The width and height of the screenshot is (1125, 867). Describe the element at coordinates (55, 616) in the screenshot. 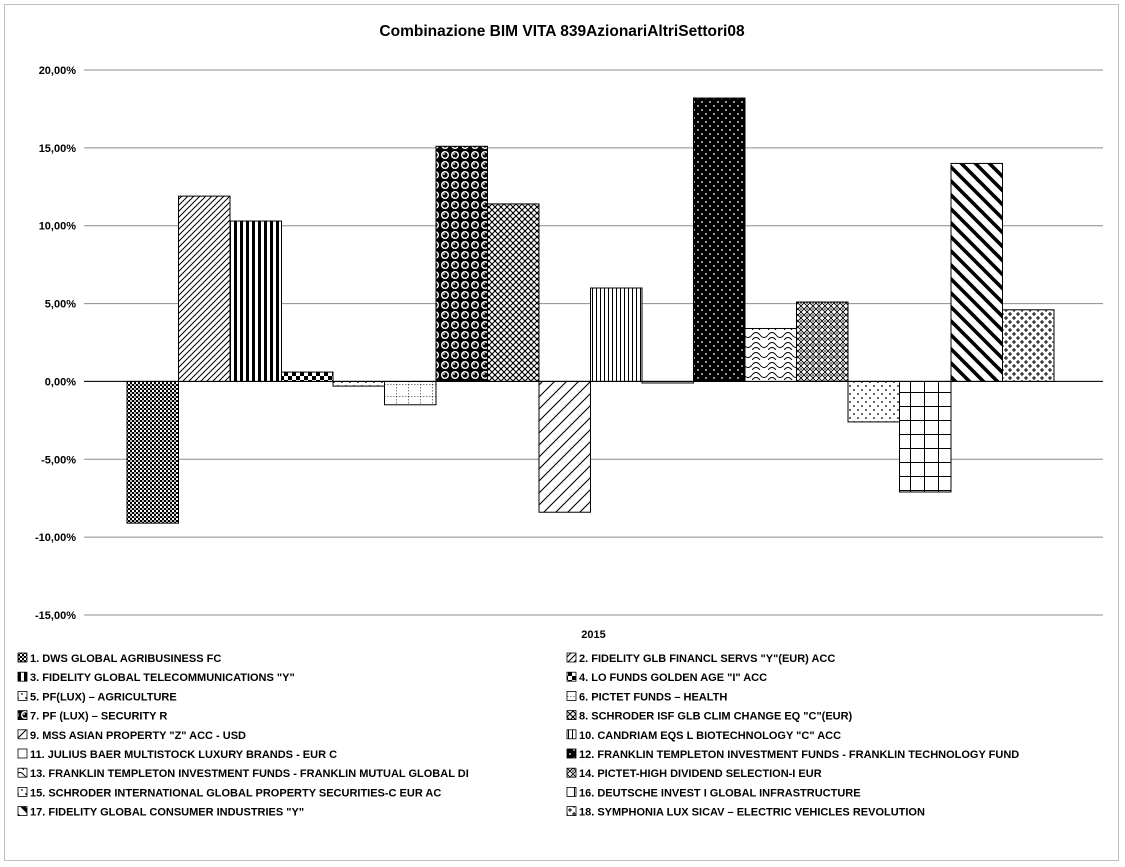

I see `y-tick-label: -15,00%` at that location.